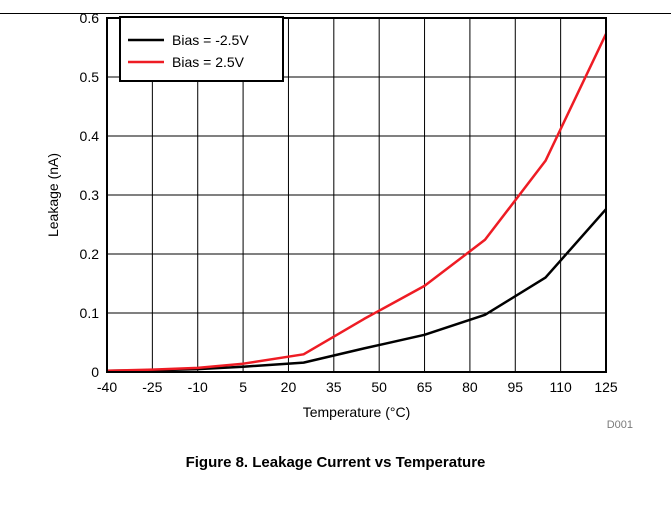  Describe the element at coordinates (289, 387) in the screenshot. I see `x-tick-label: 20` at that location.